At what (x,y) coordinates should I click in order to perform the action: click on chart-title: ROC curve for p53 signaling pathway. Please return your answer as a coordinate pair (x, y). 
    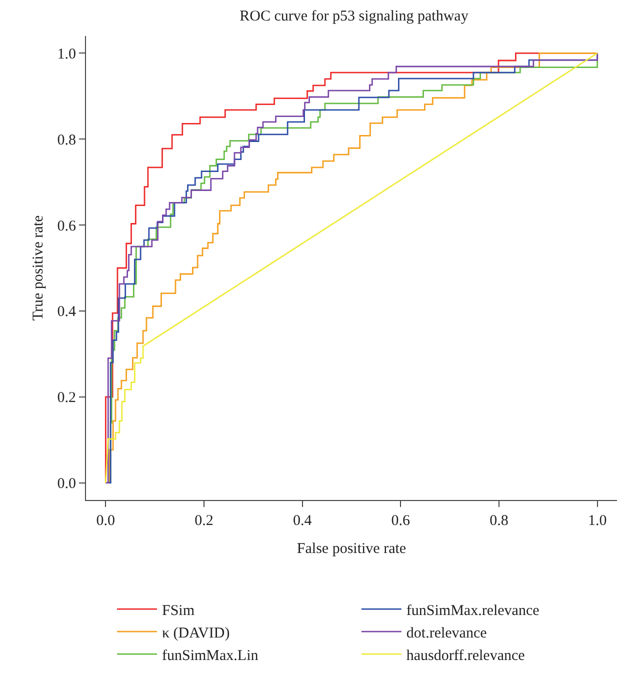
    Looking at the image, I should click on (354, 16).